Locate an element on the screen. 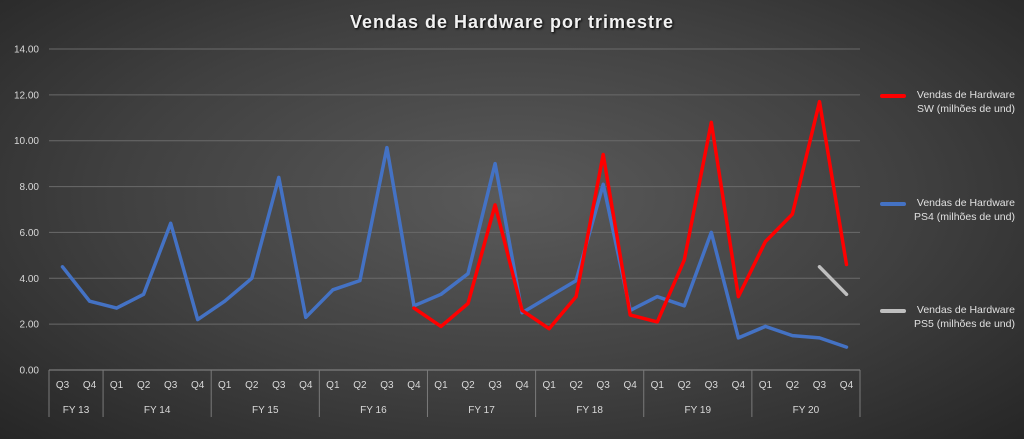 The width and height of the screenshot is (1024, 439). group-label: FY 16 is located at coordinates (373, 410).